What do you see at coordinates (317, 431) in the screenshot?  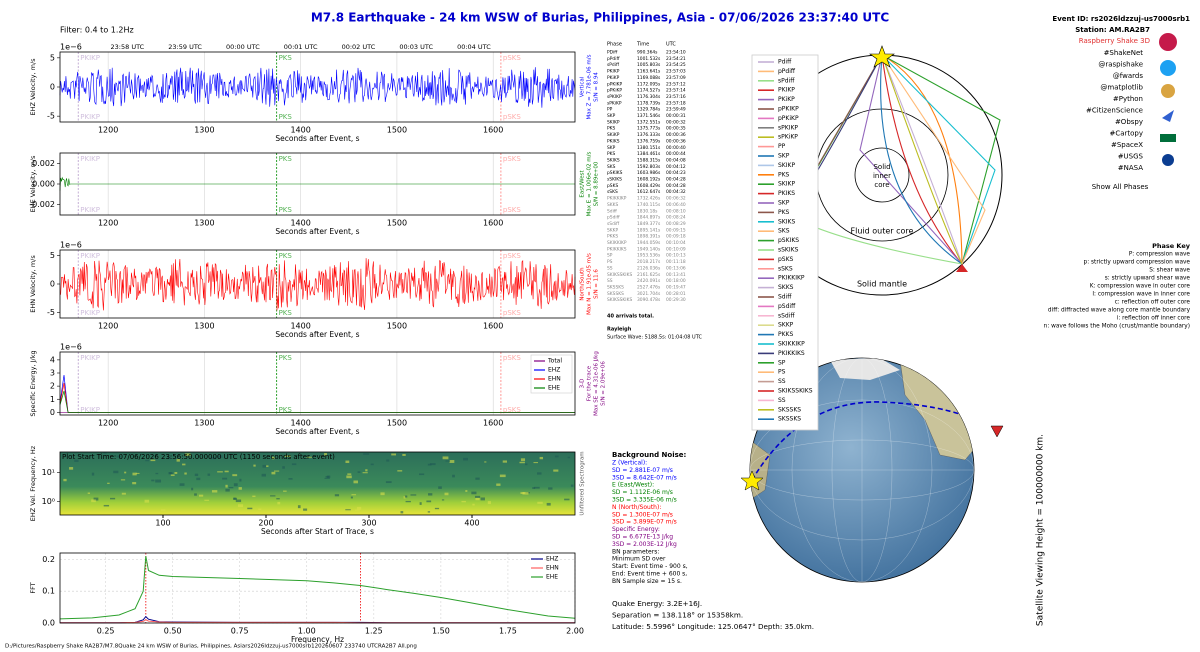 I see `x-axis-label: Seconds after Event, s` at bounding box center [317, 431].